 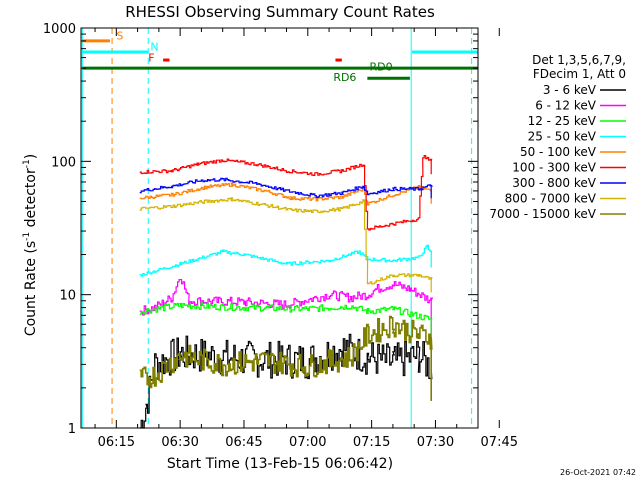 What do you see at coordinates (371, 442) in the screenshot?
I see `x-tick-label-4: 07:15` at bounding box center [371, 442].